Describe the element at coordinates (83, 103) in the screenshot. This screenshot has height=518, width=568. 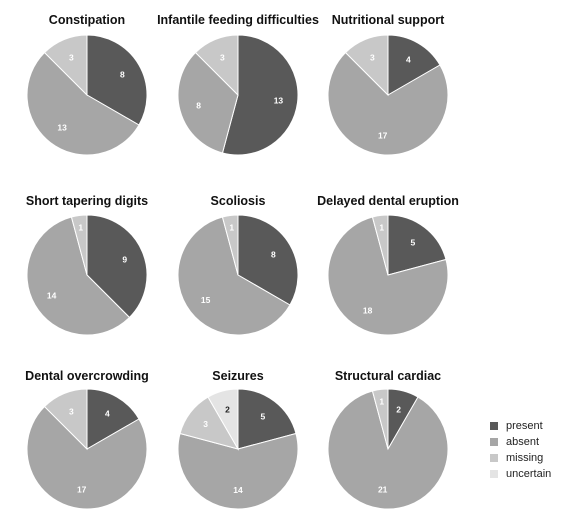
I see `pie-slice-constipation-absent` at that location.